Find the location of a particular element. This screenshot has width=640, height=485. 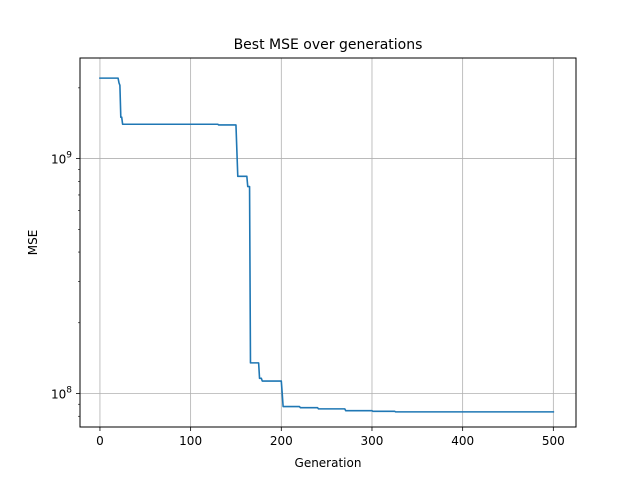

y-tick-label: 10⁹ is located at coordinates (61, 159).